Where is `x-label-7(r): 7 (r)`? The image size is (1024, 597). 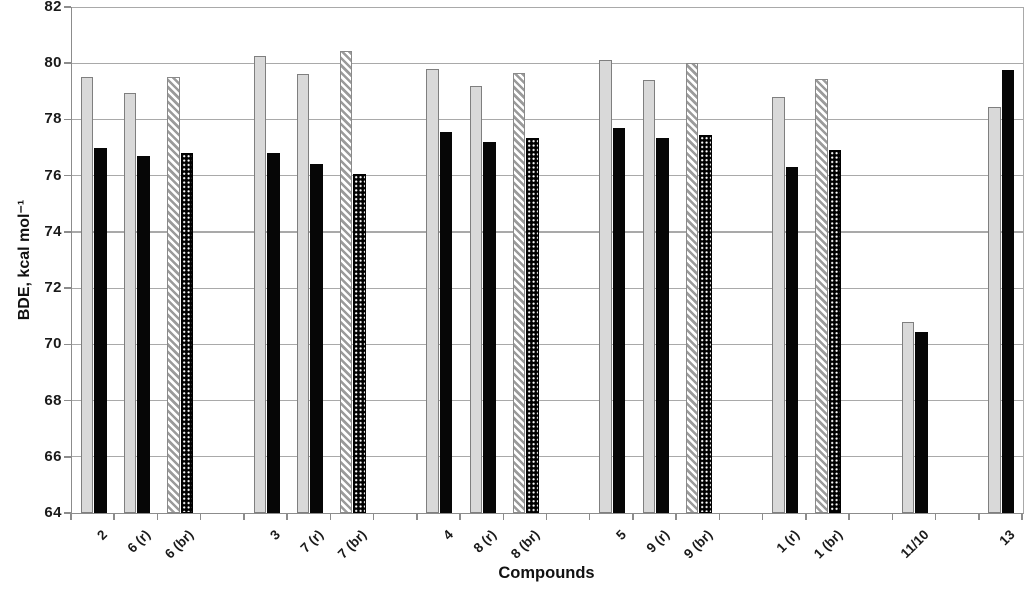
x-label-7(r): 7 (r) is located at coordinates (312, 541).